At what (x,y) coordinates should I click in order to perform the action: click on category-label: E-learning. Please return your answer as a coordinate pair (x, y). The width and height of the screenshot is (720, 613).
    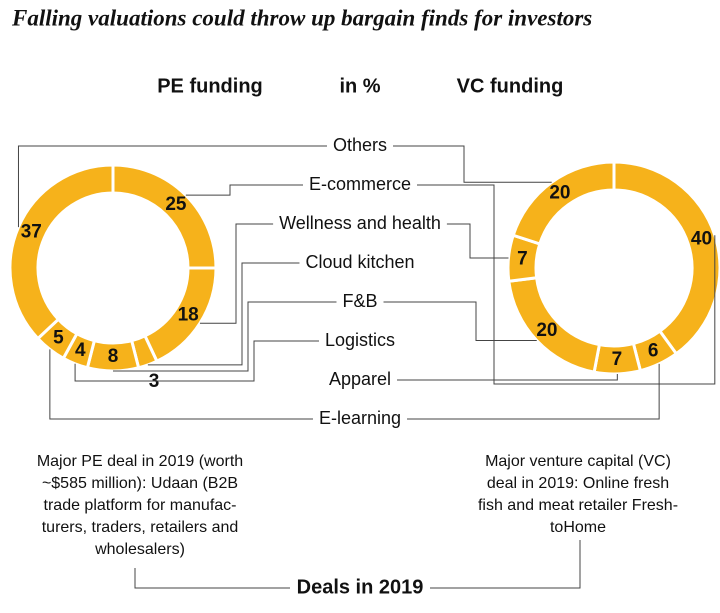
    Looking at the image, I should click on (360, 418).